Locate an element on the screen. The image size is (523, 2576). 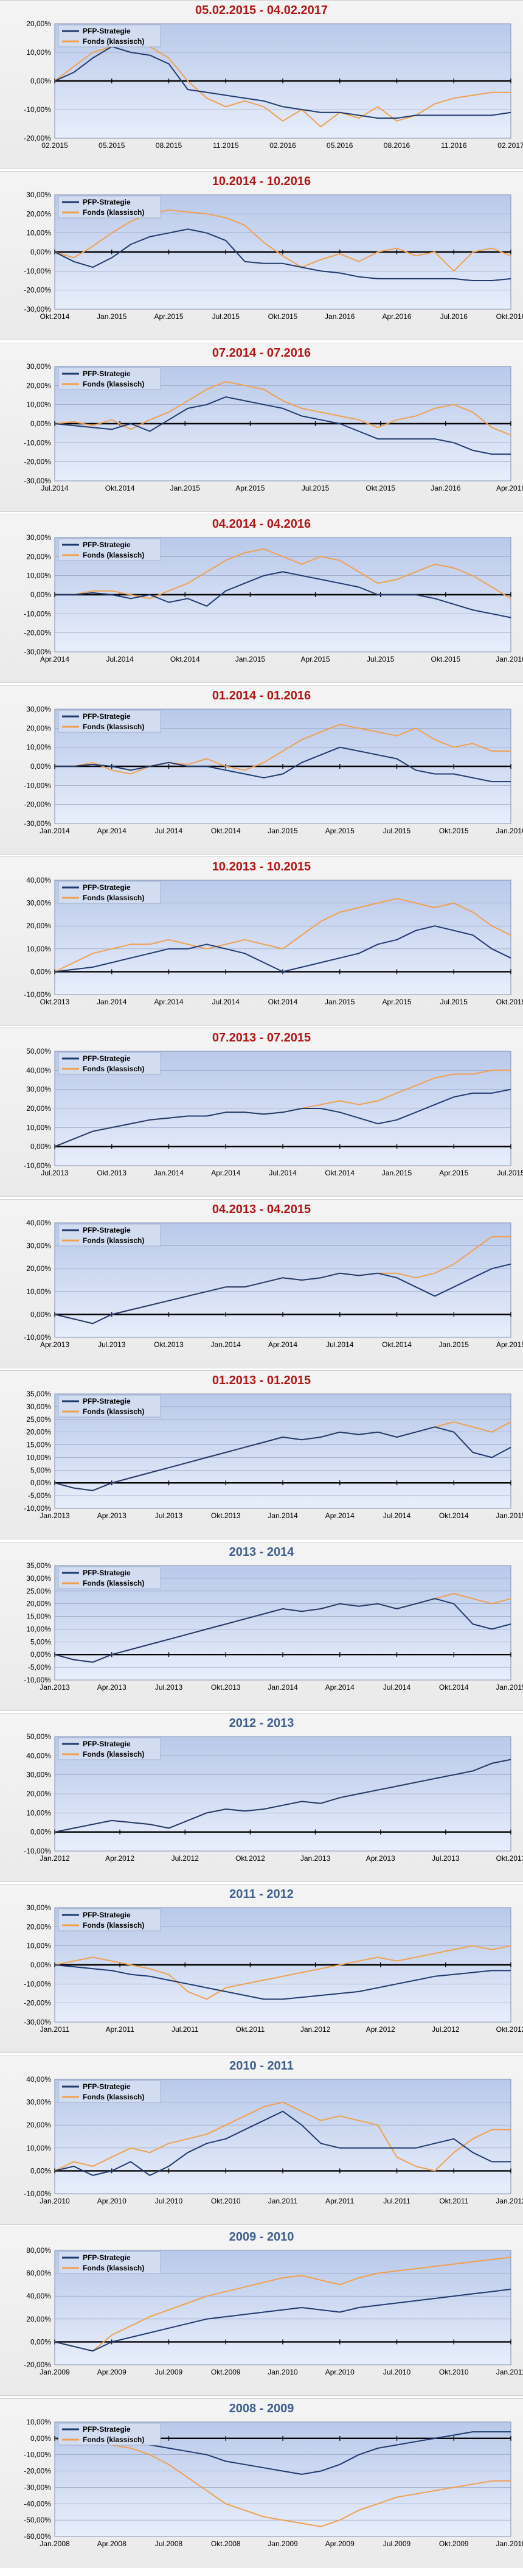
x-tick-label: Jul.2016 is located at coordinates (454, 316).